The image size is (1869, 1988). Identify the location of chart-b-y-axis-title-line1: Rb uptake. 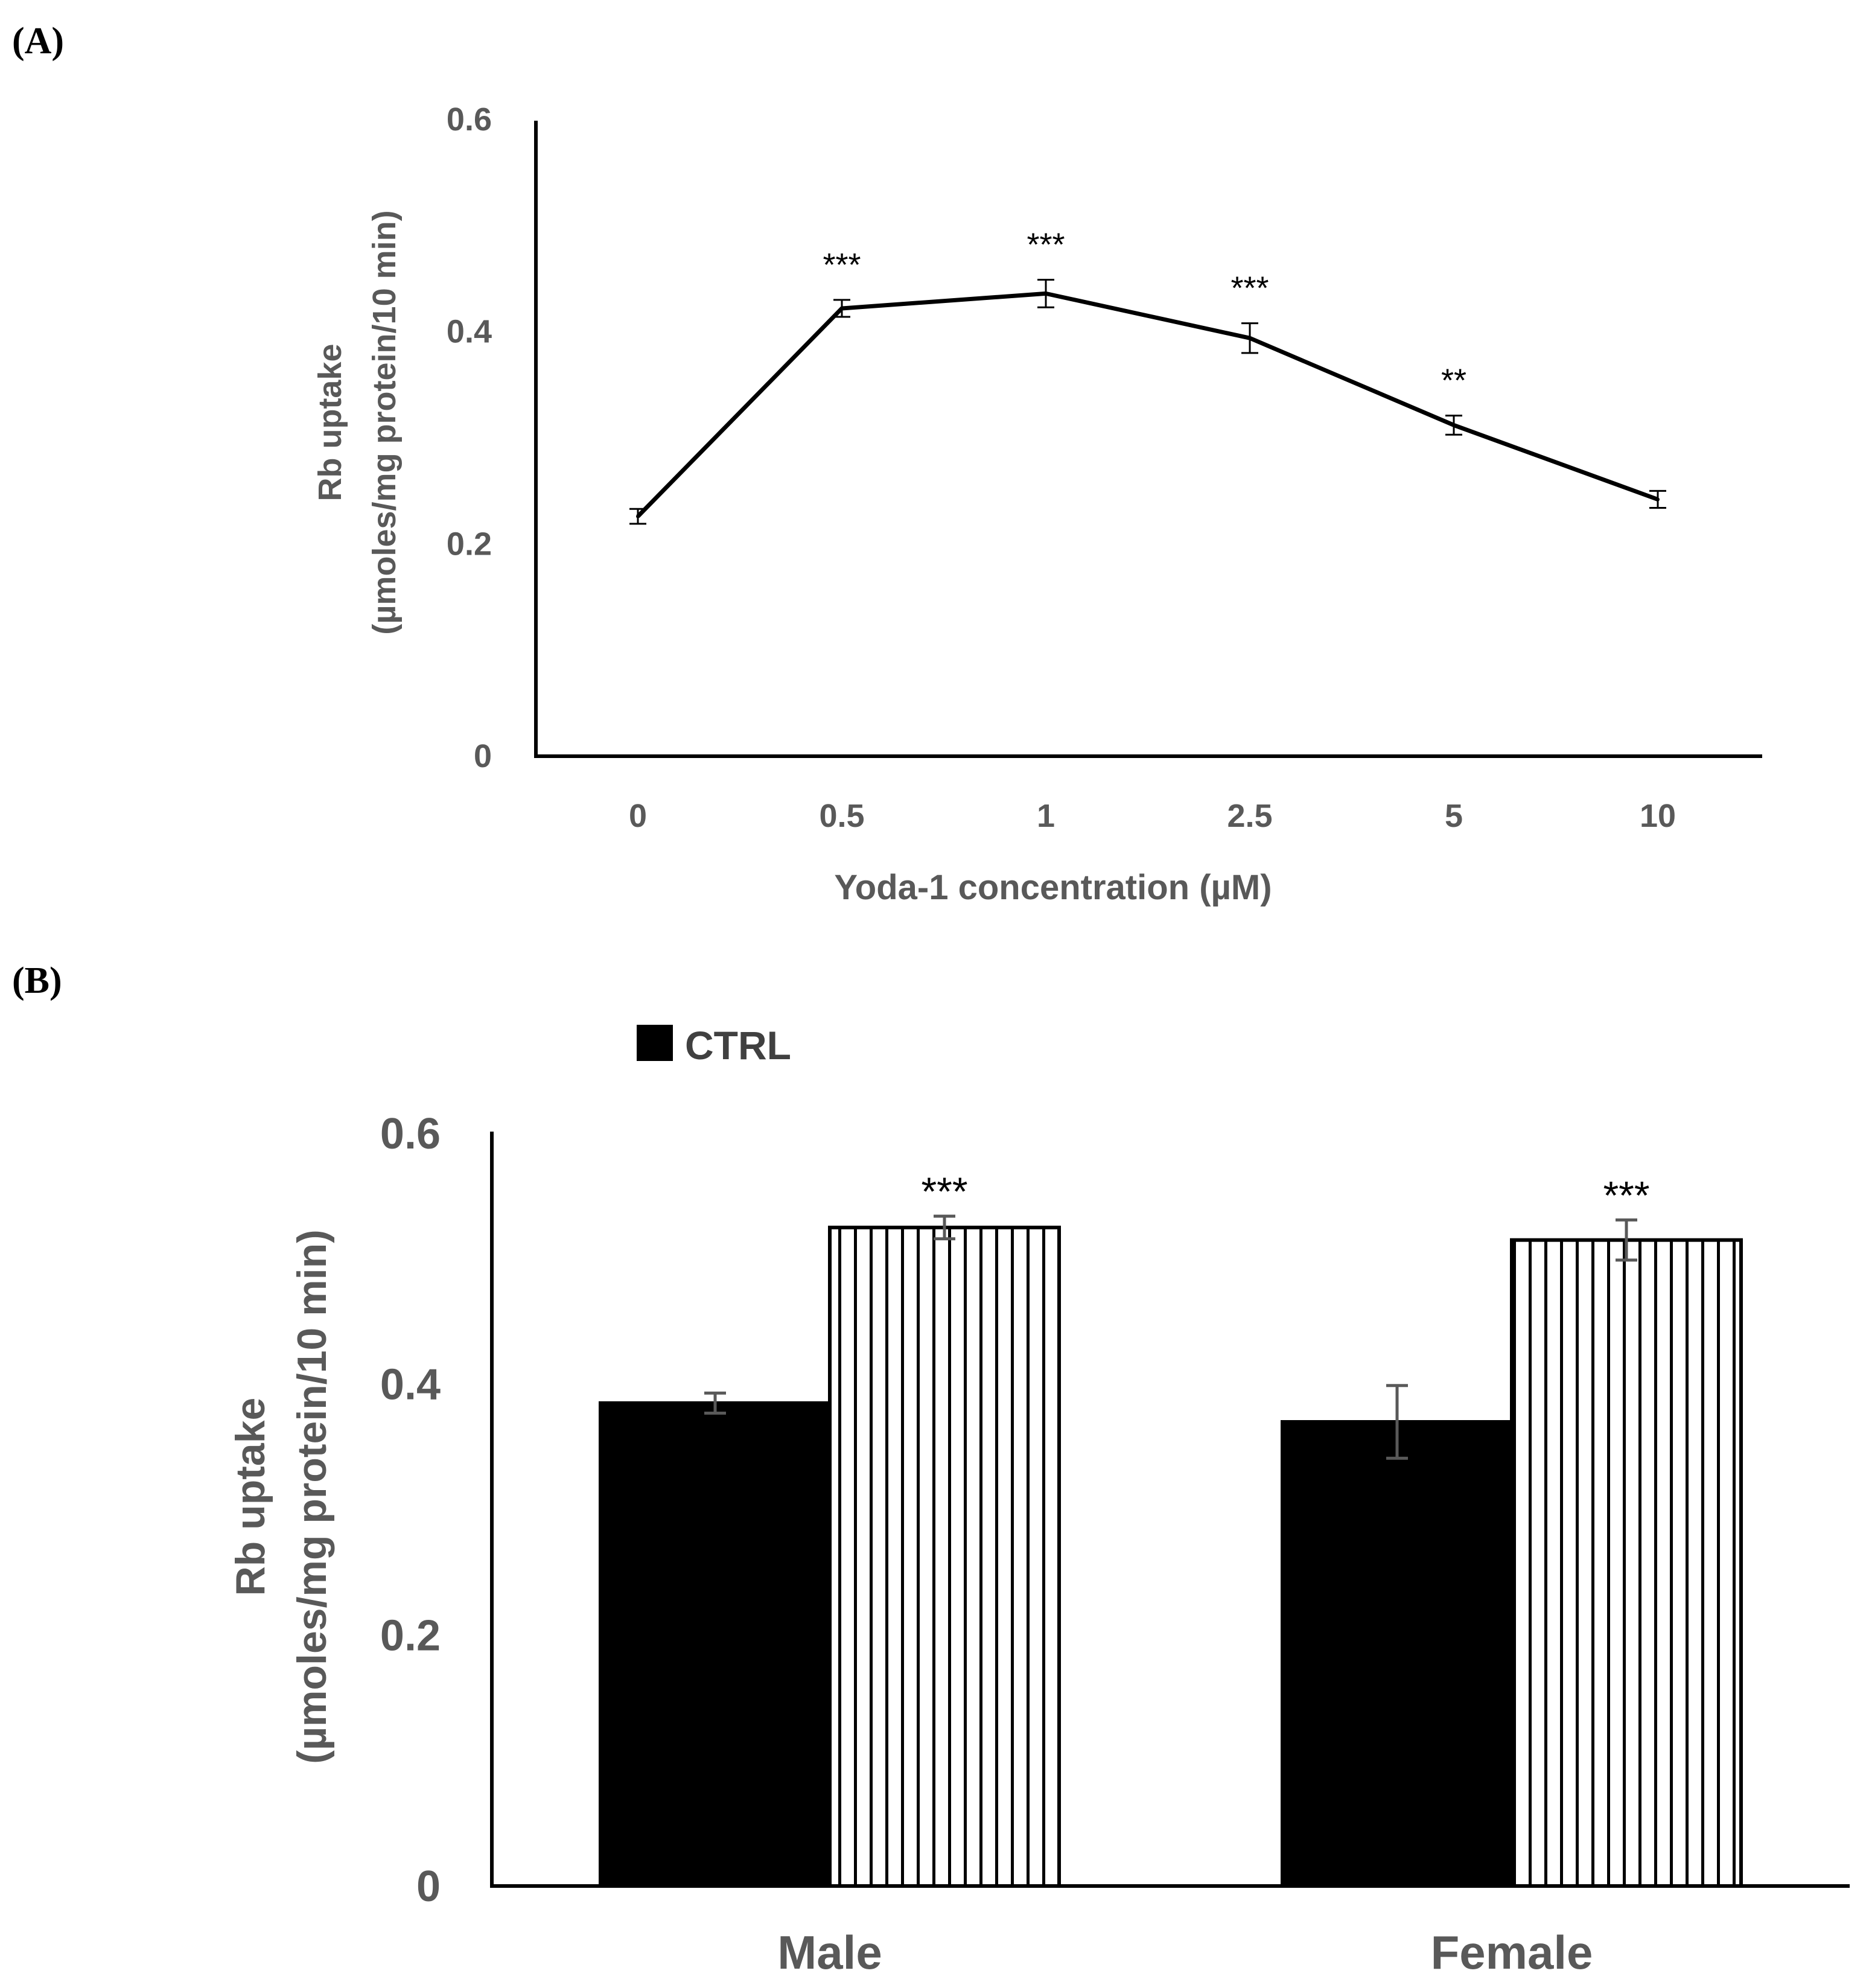
(250, 1497).